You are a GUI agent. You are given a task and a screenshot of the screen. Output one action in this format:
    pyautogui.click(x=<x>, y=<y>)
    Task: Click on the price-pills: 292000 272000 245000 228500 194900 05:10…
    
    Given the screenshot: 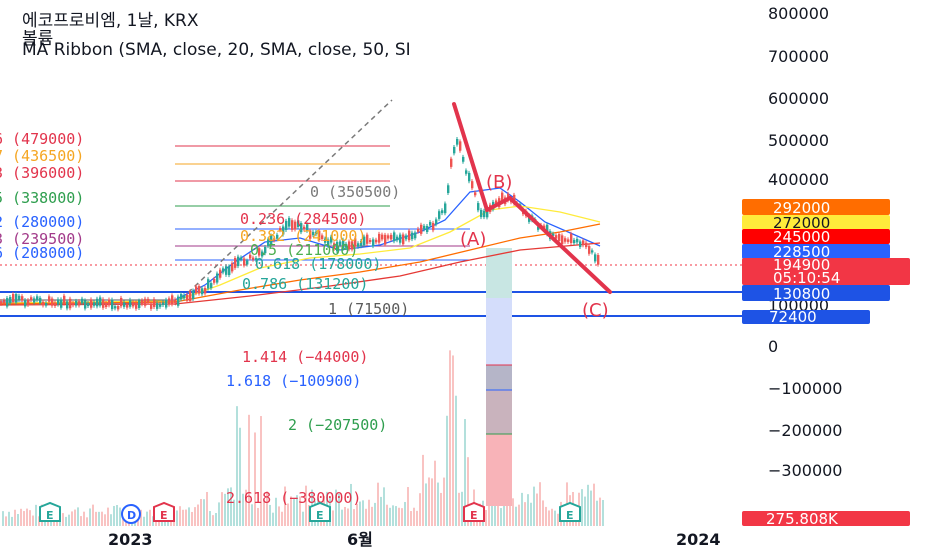 What is the action you would take?
    pyautogui.click(x=826, y=363)
    